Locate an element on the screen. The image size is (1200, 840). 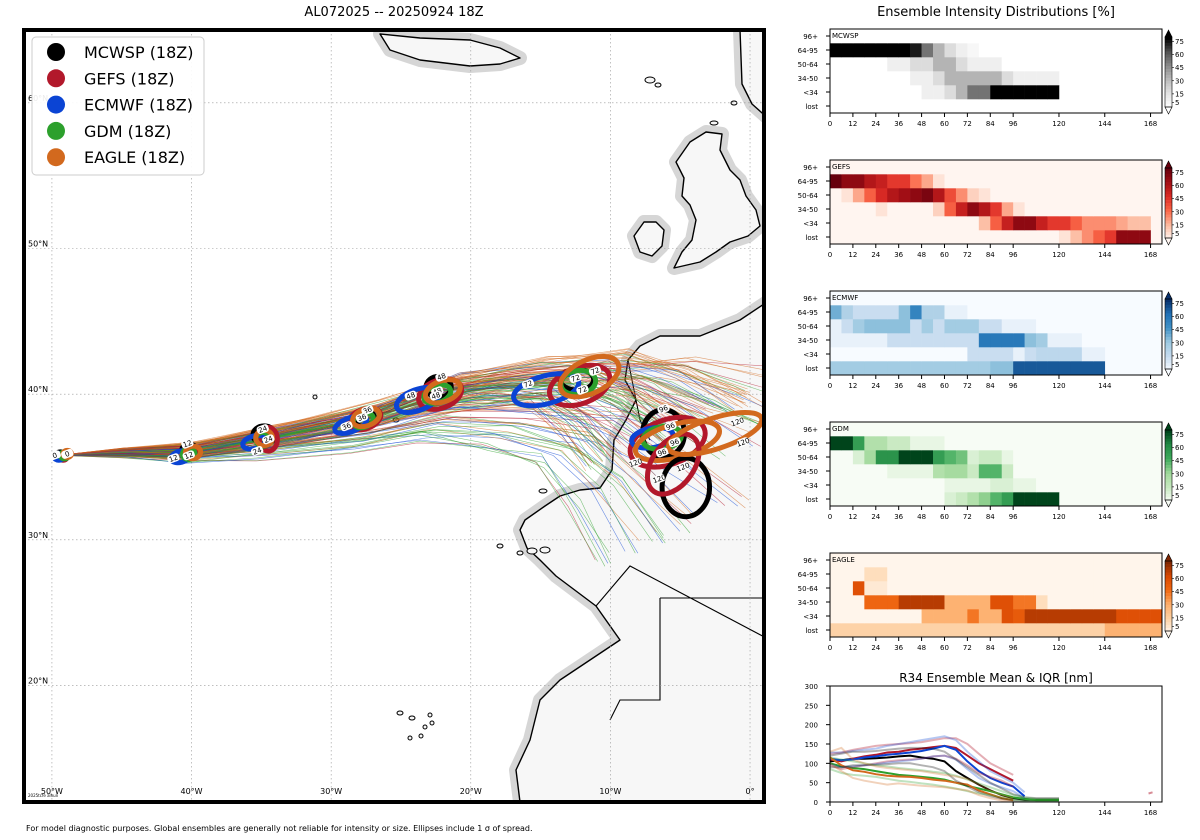
hour-label: 36 is located at coordinates (362, 417).